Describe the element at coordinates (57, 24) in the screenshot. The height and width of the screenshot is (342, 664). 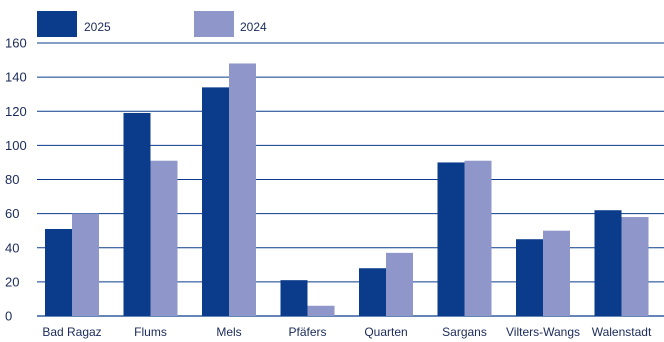
I see `legend-swatch-2025` at that location.